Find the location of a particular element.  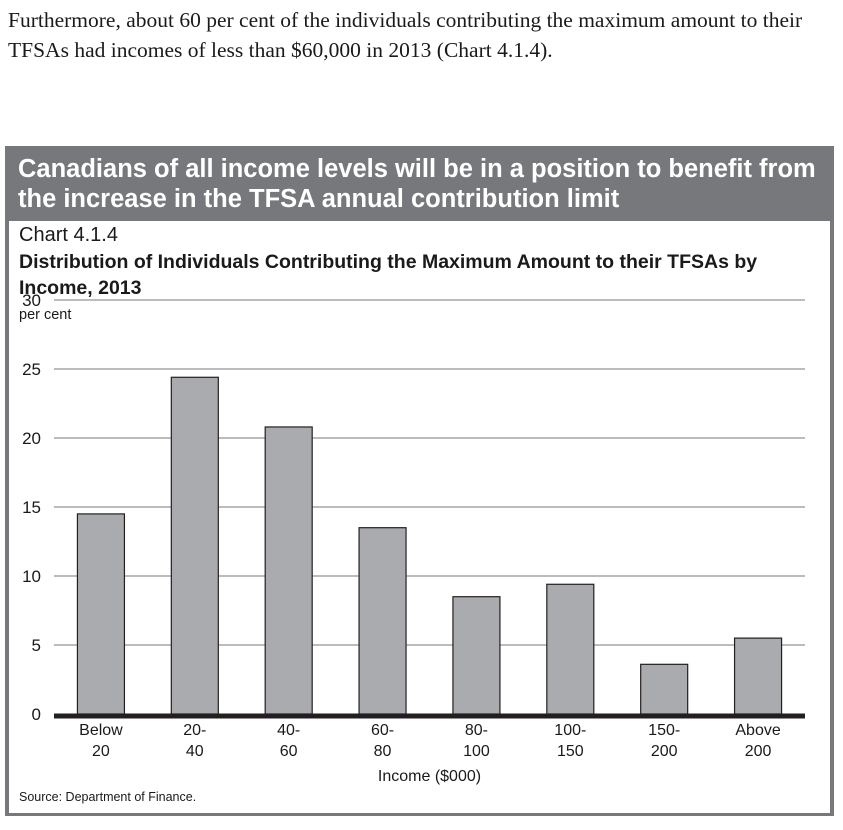

x-tick-label: 150 is located at coordinates (570, 751).